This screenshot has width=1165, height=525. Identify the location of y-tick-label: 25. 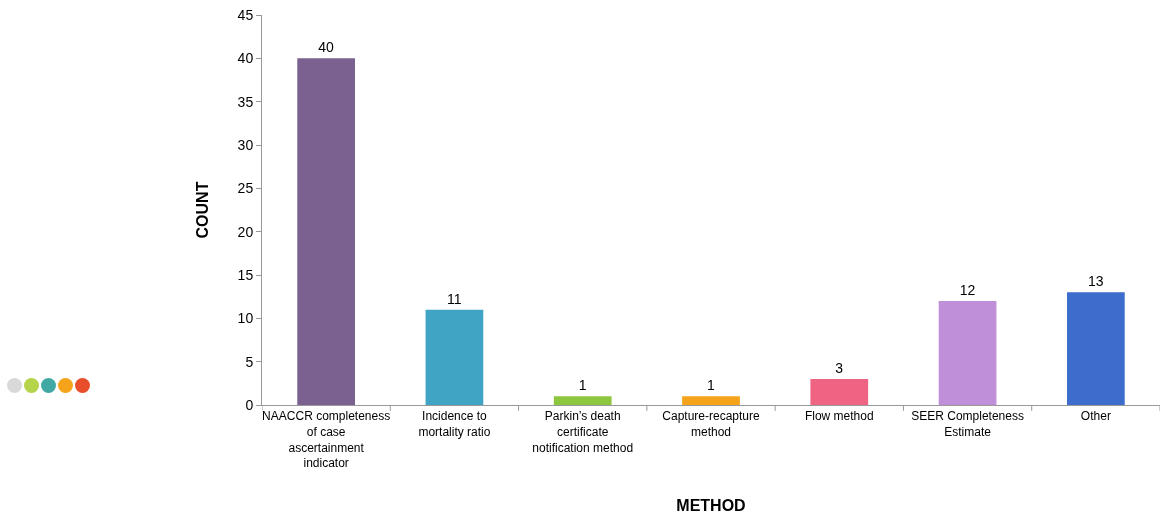
(245, 188).